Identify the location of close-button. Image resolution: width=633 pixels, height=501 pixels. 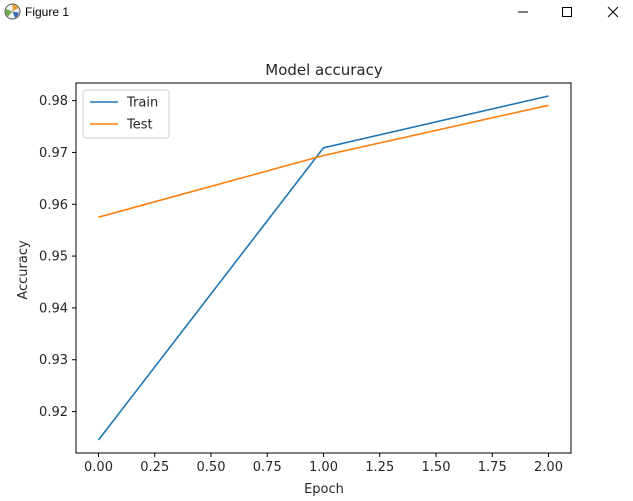
(611, 12).